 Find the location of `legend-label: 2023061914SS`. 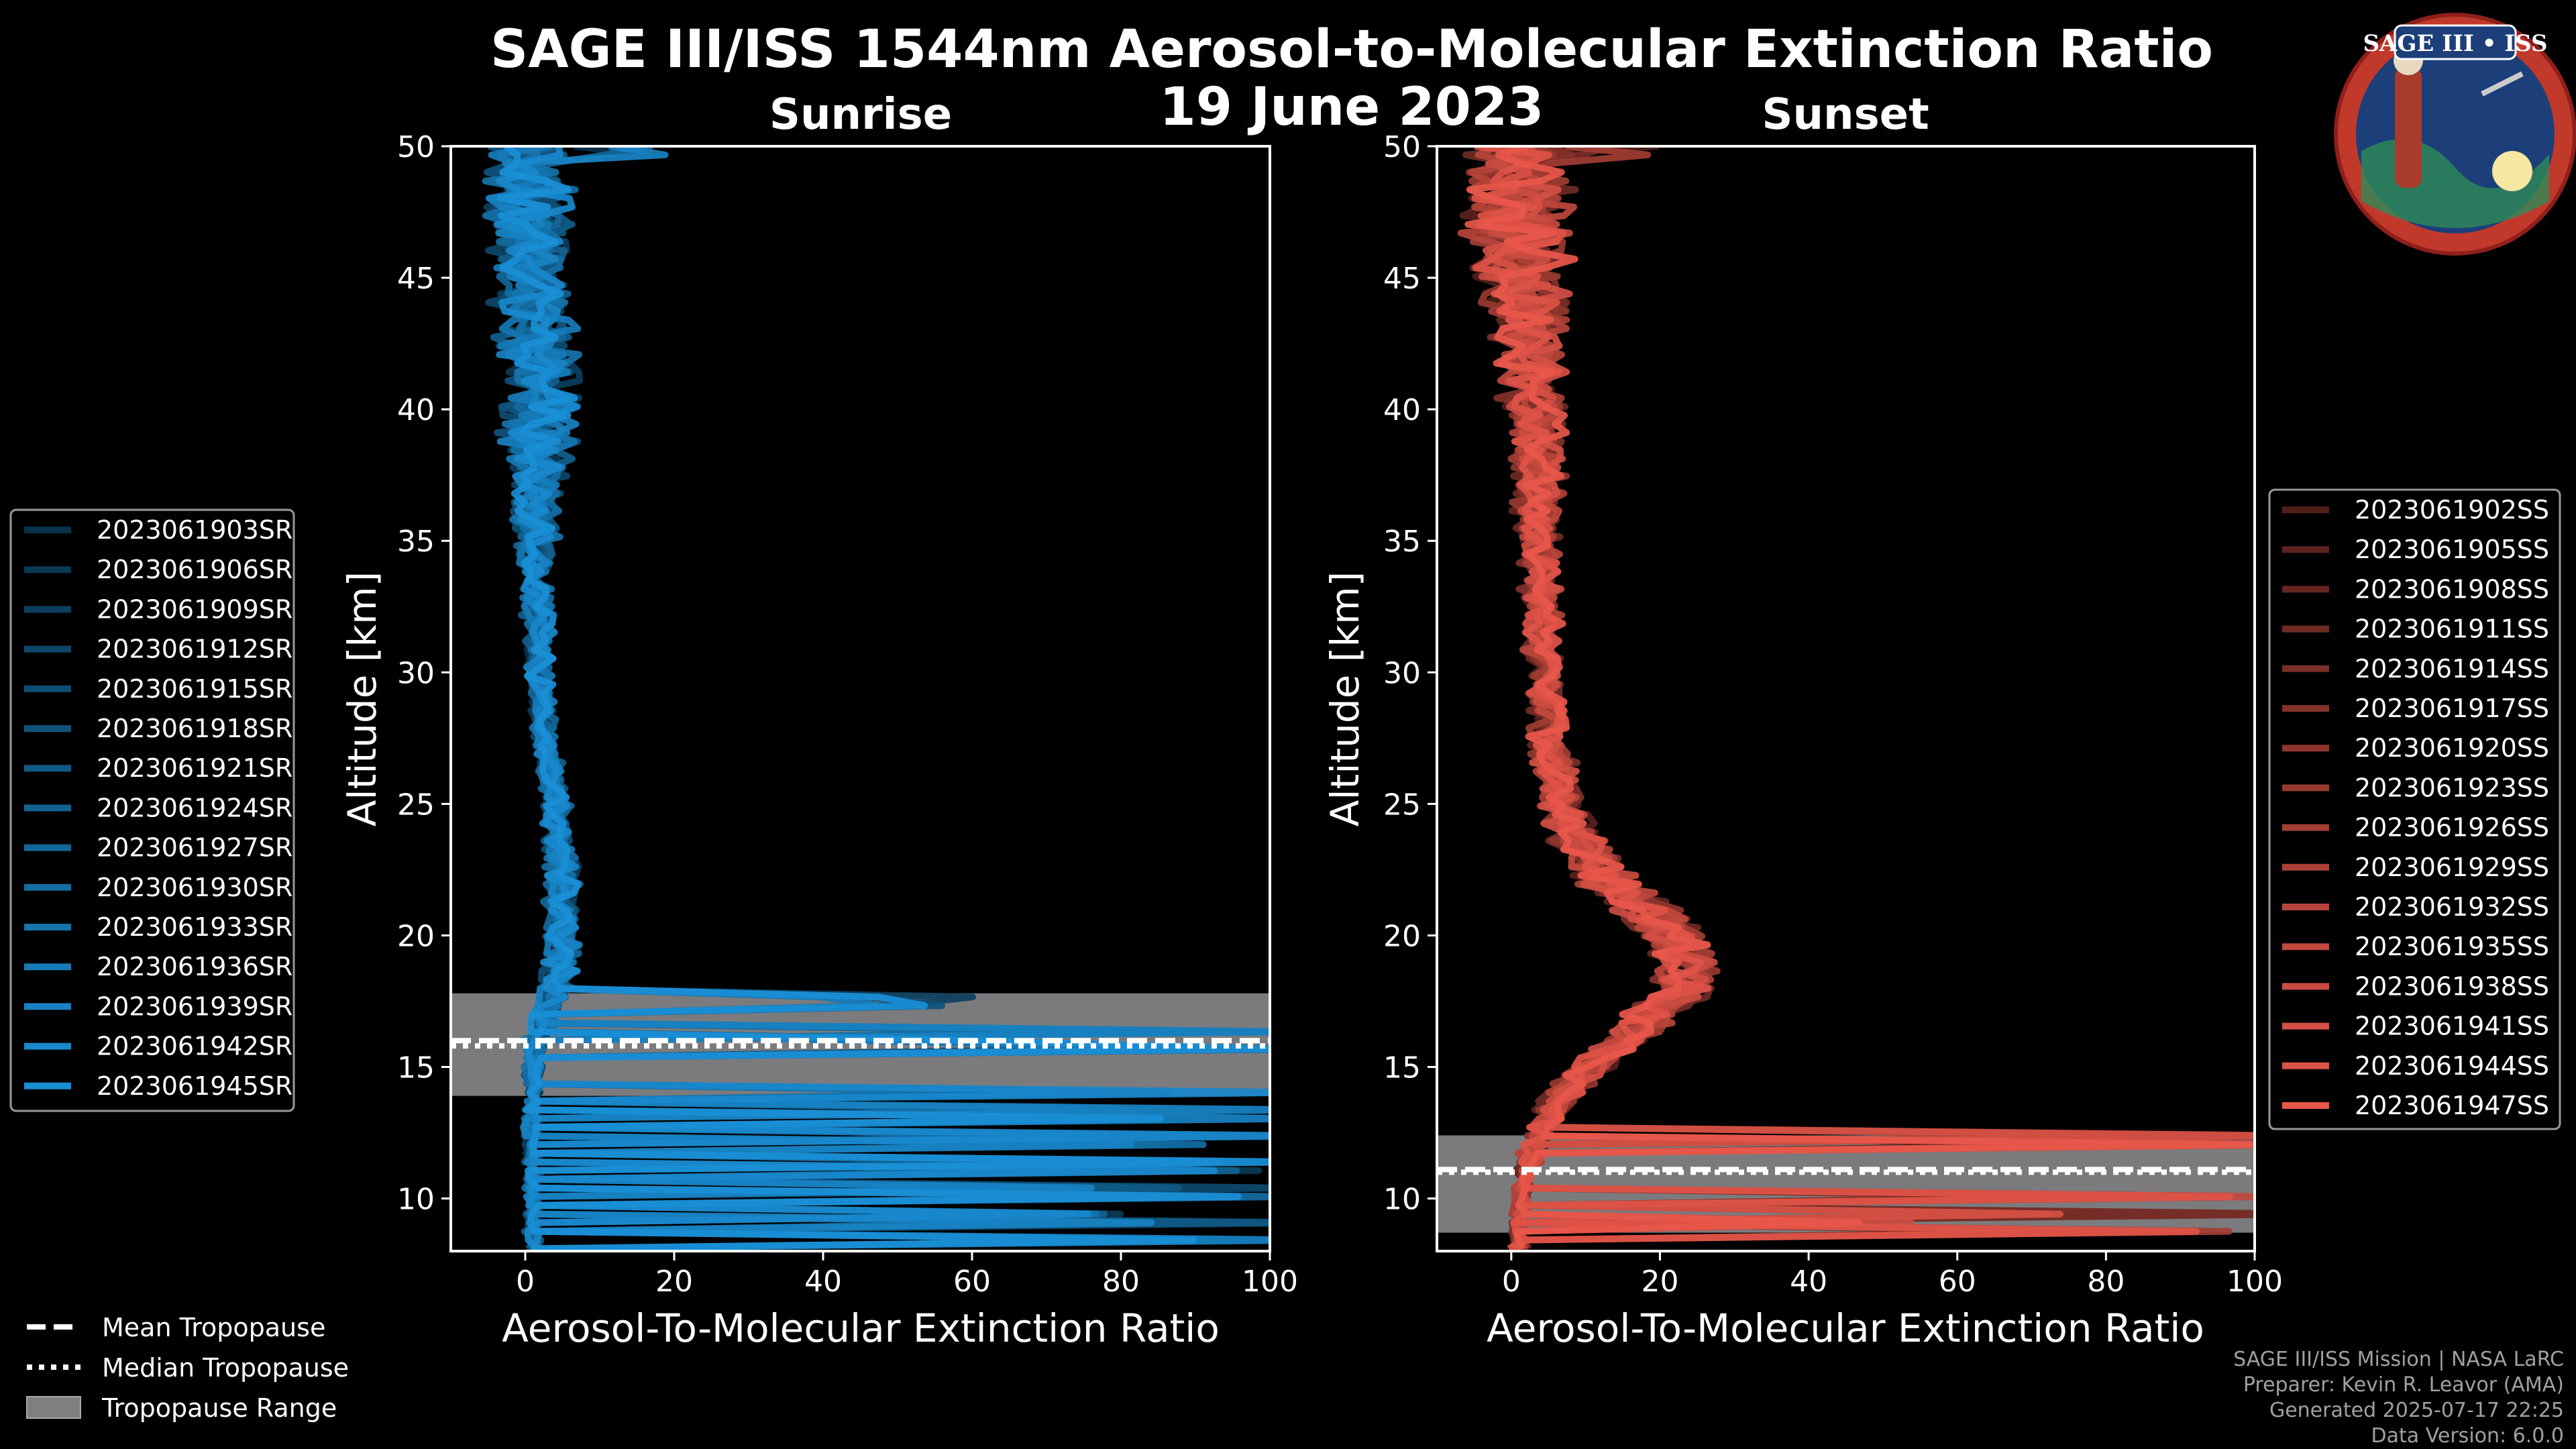

legend-label: 2023061914SS is located at coordinates (2452, 669).